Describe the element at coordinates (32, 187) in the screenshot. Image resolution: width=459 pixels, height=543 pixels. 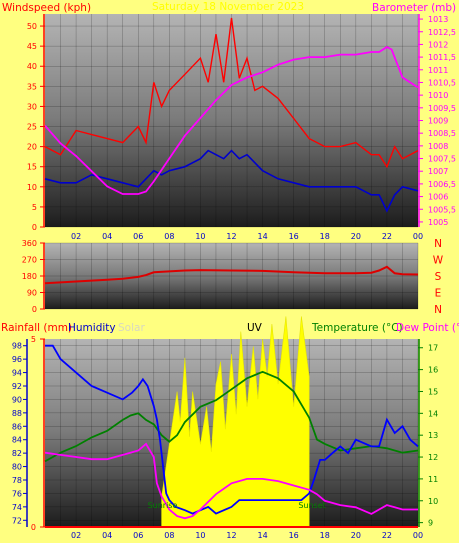
I see `windspeed-tick-label: 10` at that location.